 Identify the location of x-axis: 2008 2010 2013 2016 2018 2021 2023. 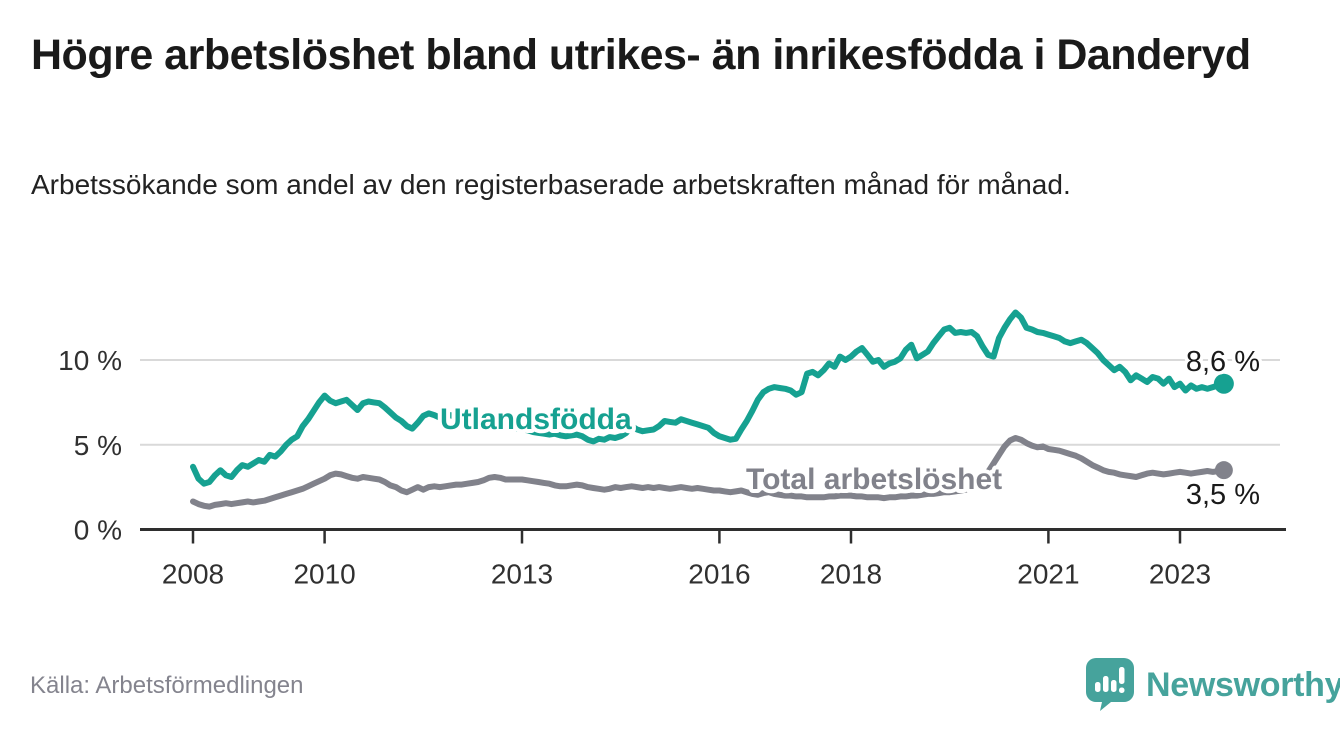
(713, 559).